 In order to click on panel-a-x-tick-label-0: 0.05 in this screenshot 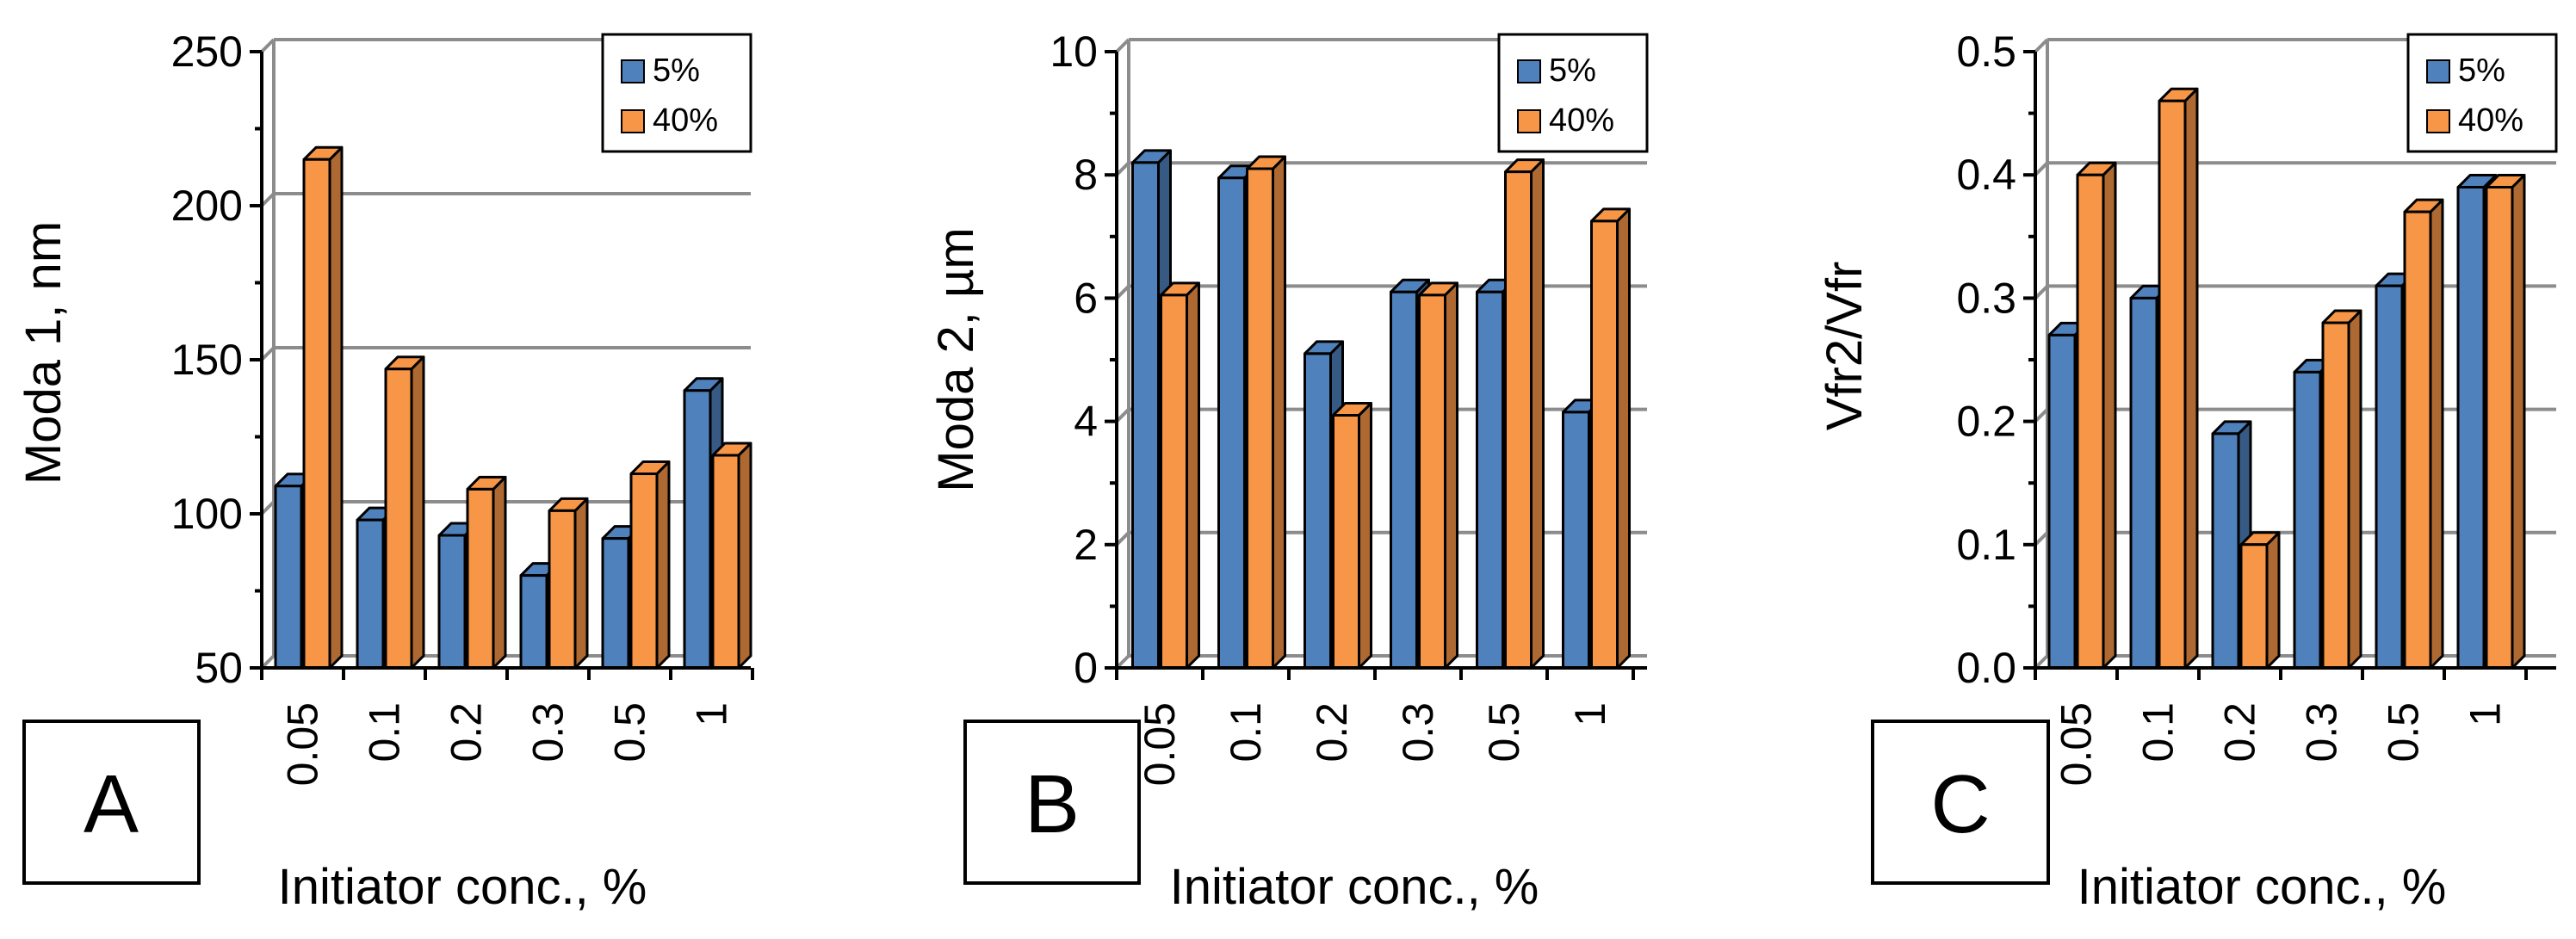, I will do `click(303, 744)`.